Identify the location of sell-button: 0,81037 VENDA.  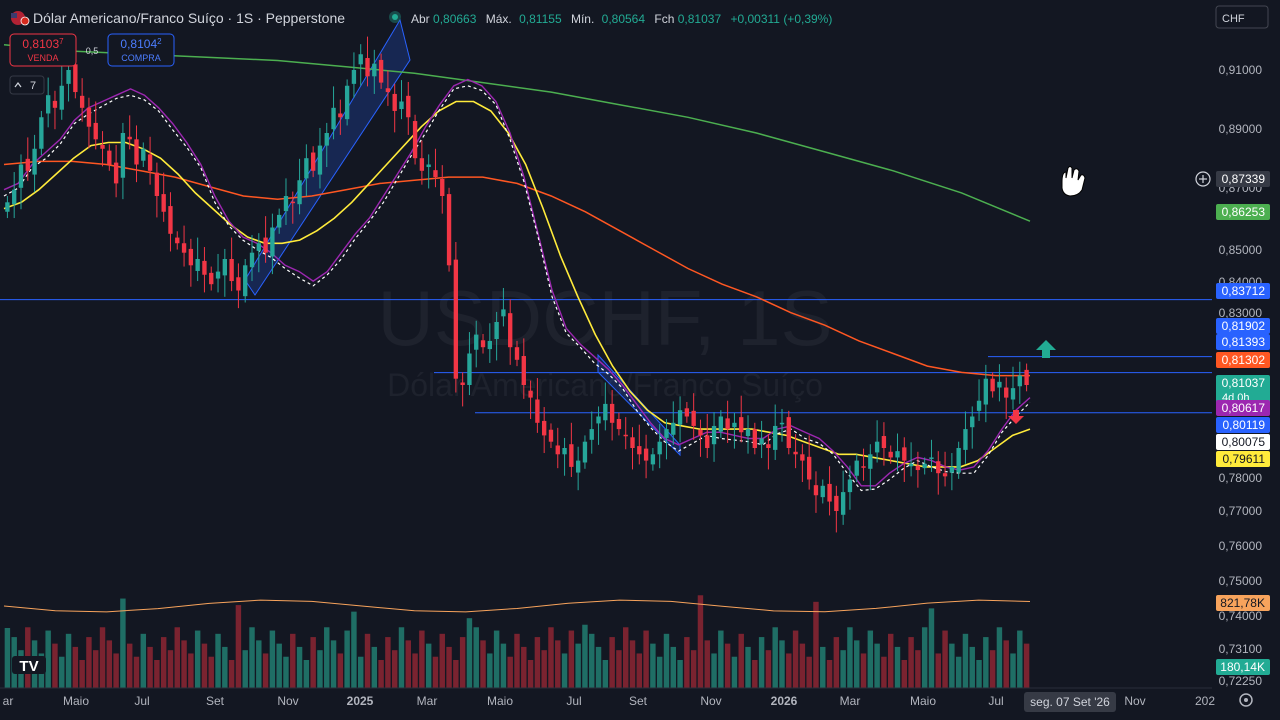
(43, 50).